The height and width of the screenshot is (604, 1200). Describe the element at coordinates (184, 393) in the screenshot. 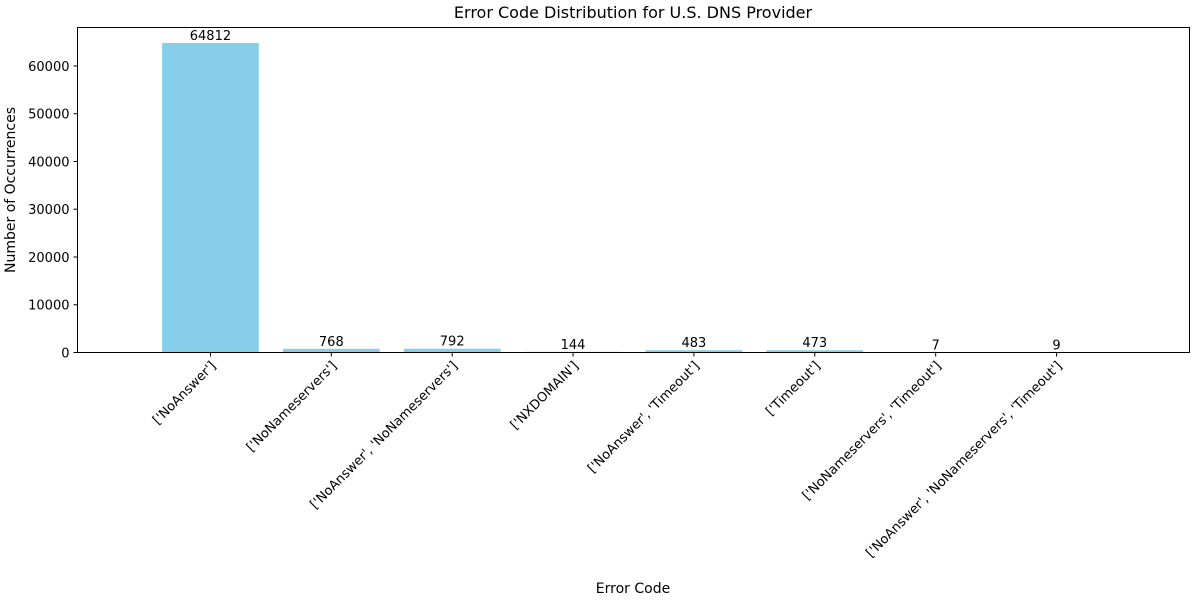

I see `x-tick-label: ['NoAnswer']` at that location.